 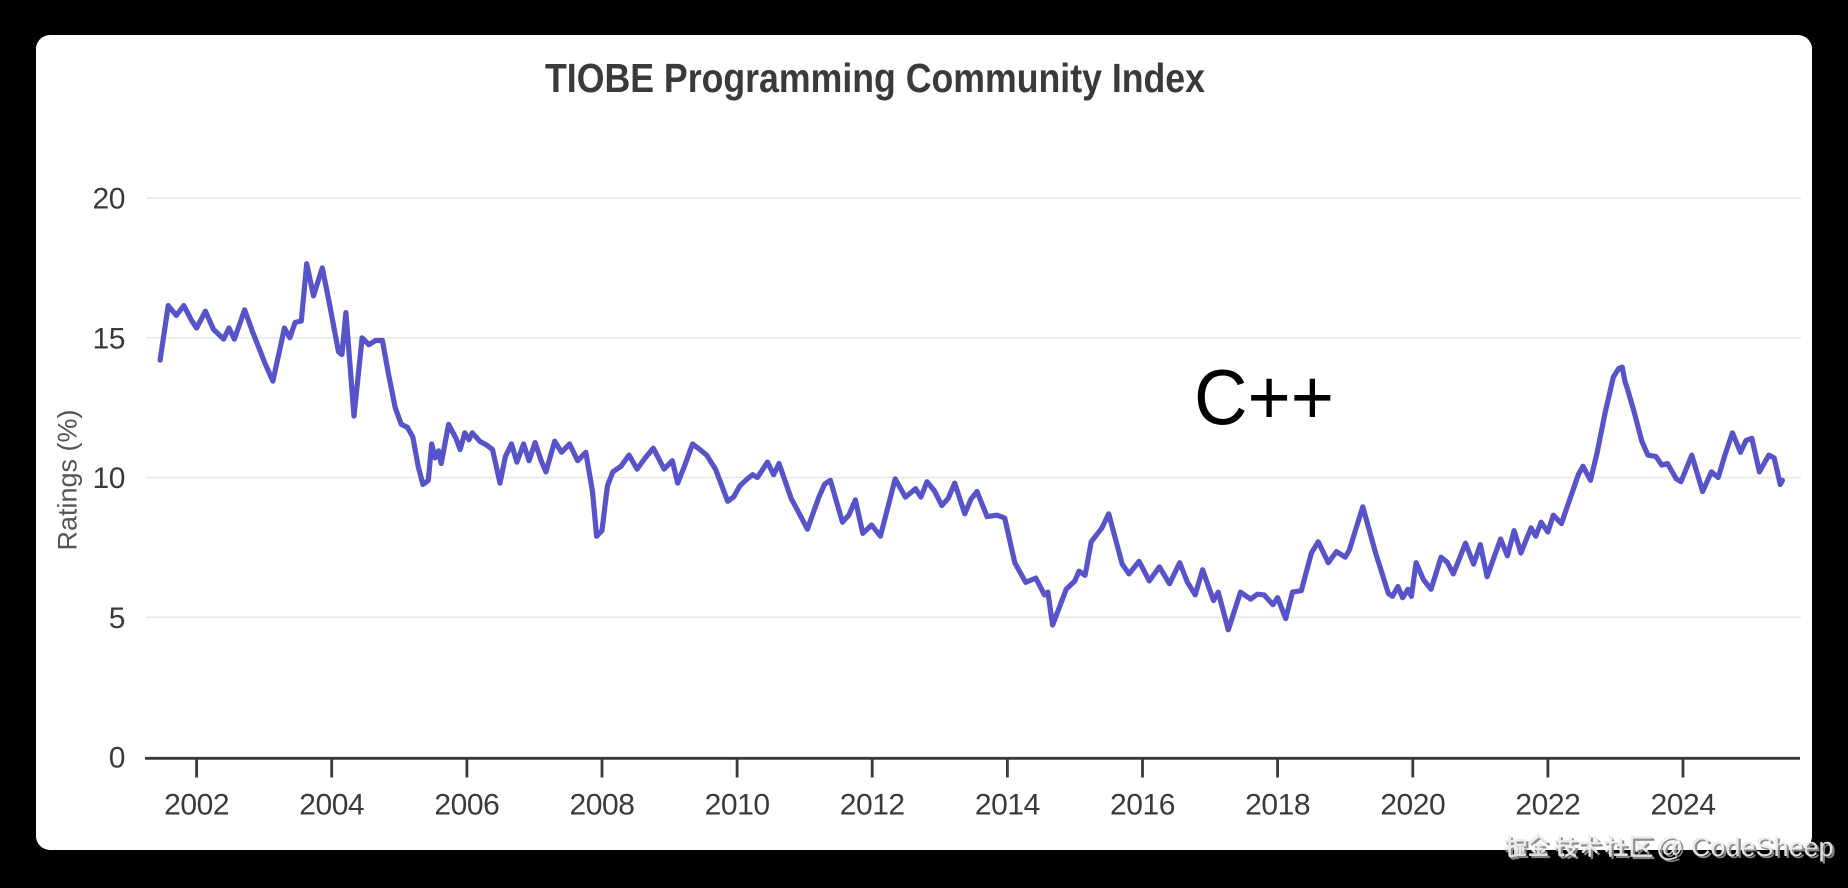 I want to click on svg-text: 2014, so click(x=1007, y=805).